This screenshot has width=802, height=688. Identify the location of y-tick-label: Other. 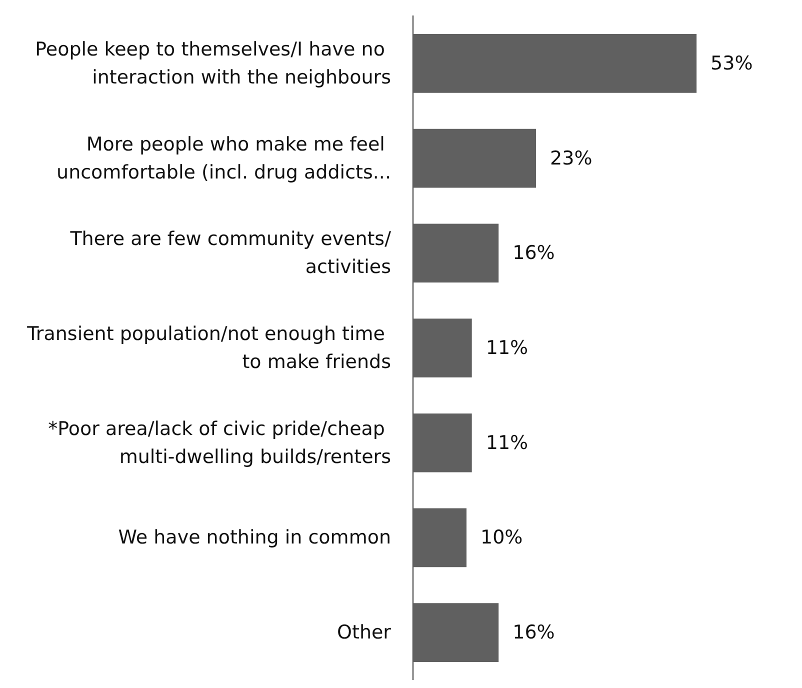
(364, 633).